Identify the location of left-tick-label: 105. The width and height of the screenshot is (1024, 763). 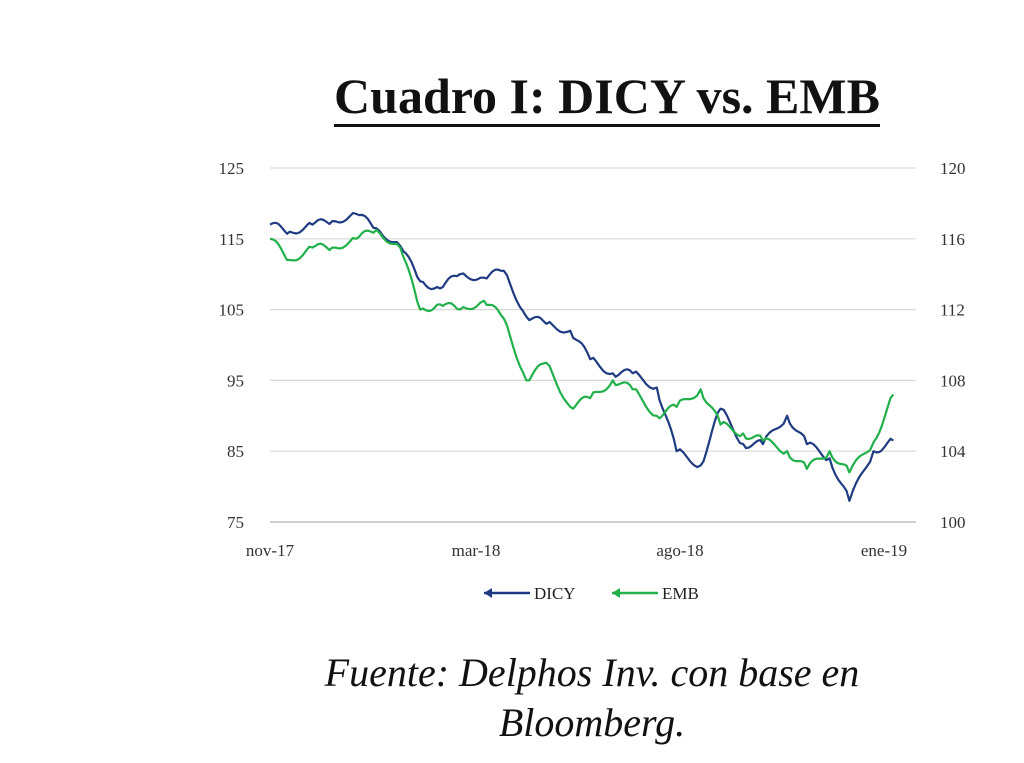
(232, 310).